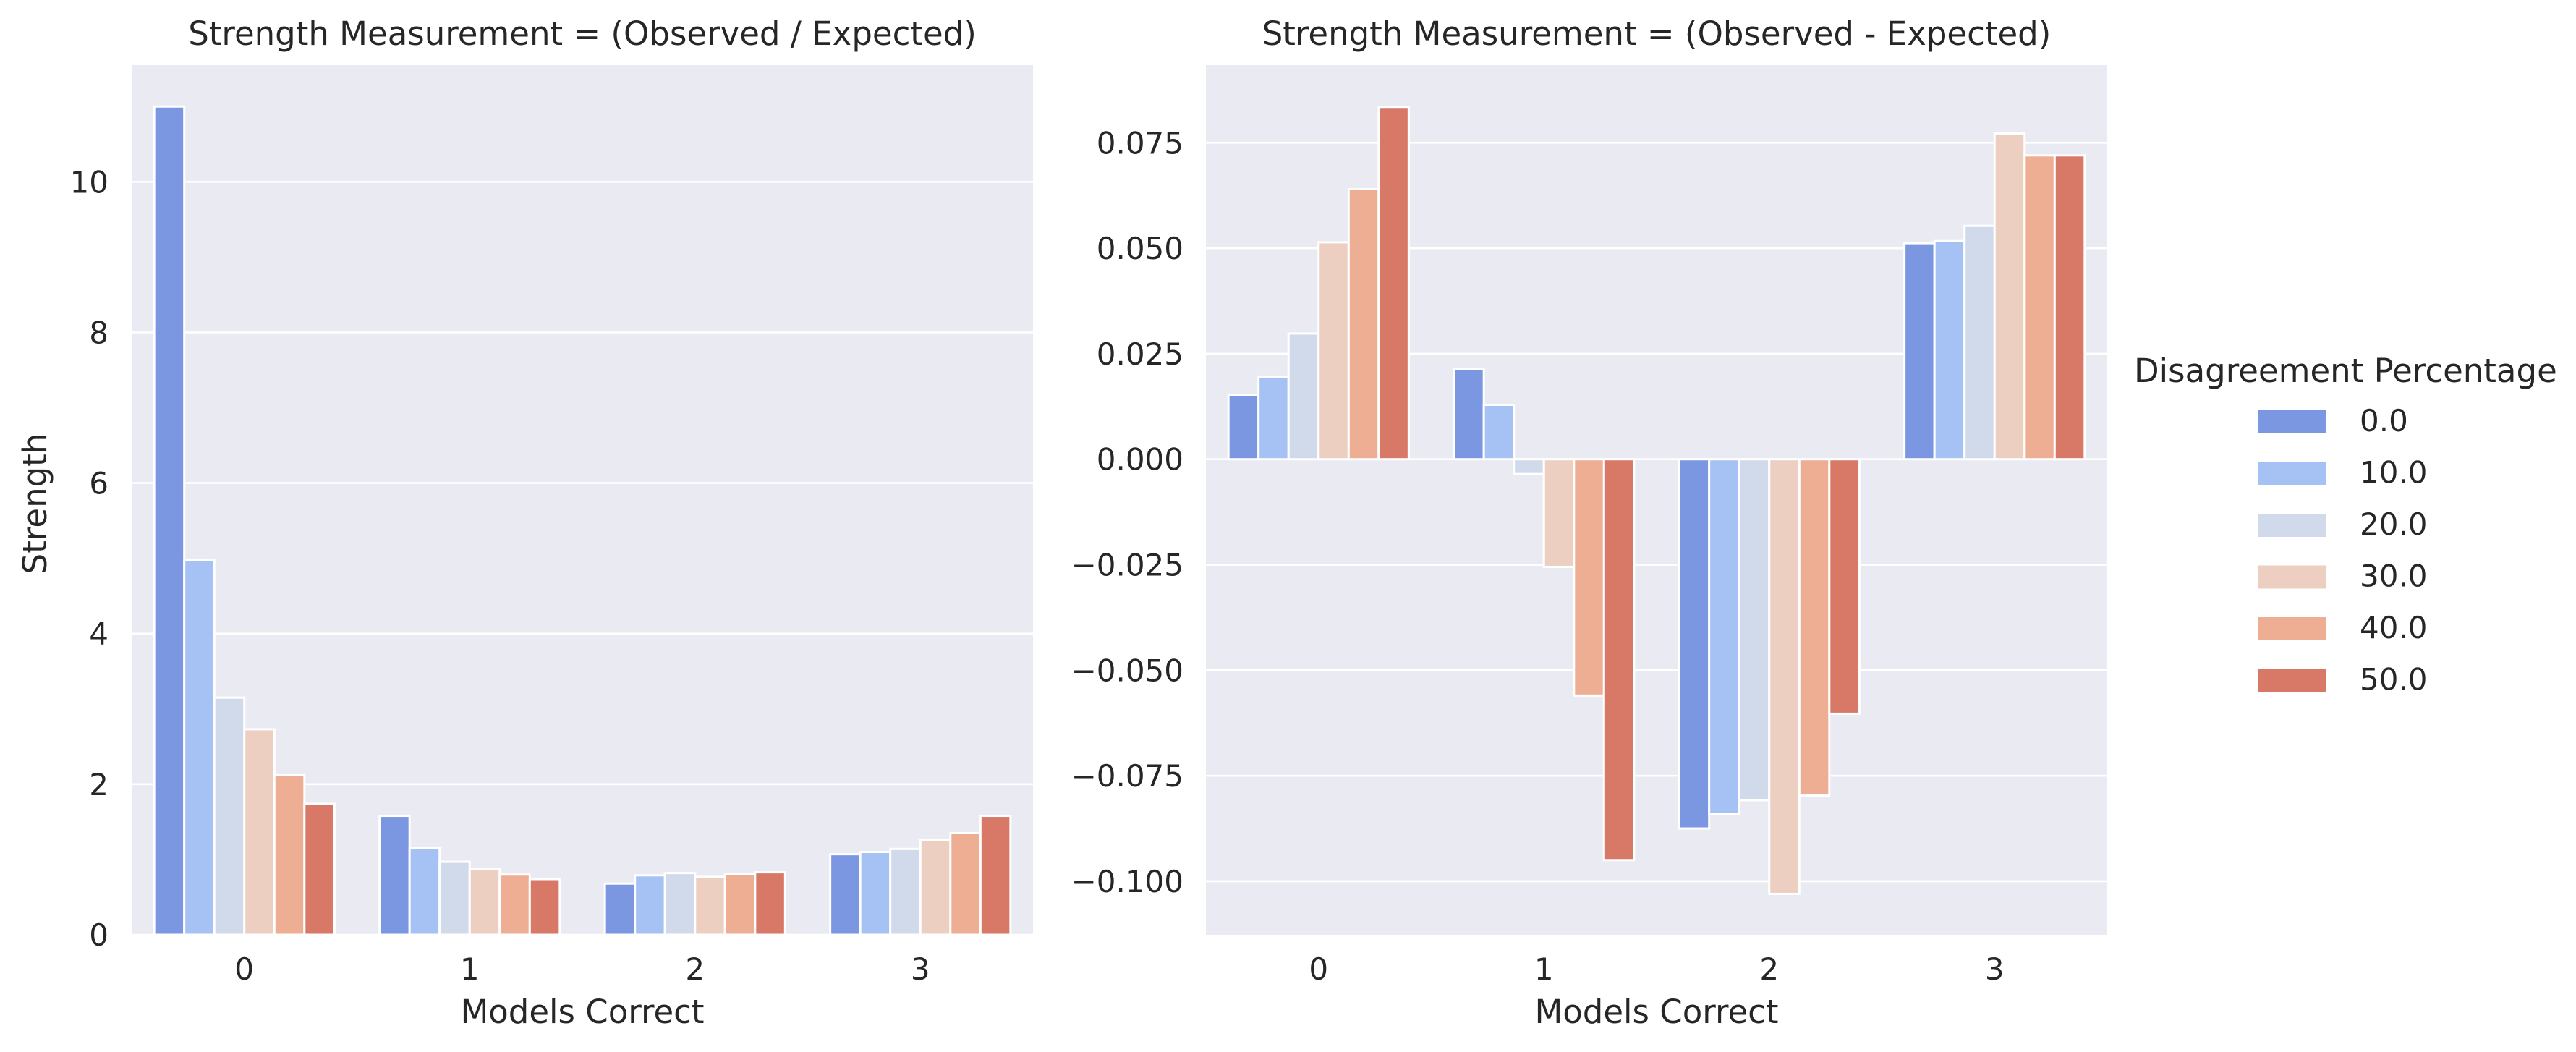  What do you see at coordinates (99, 483) in the screenshot?
I see `y-tick-label: 6` at bounding box center [99, 483].